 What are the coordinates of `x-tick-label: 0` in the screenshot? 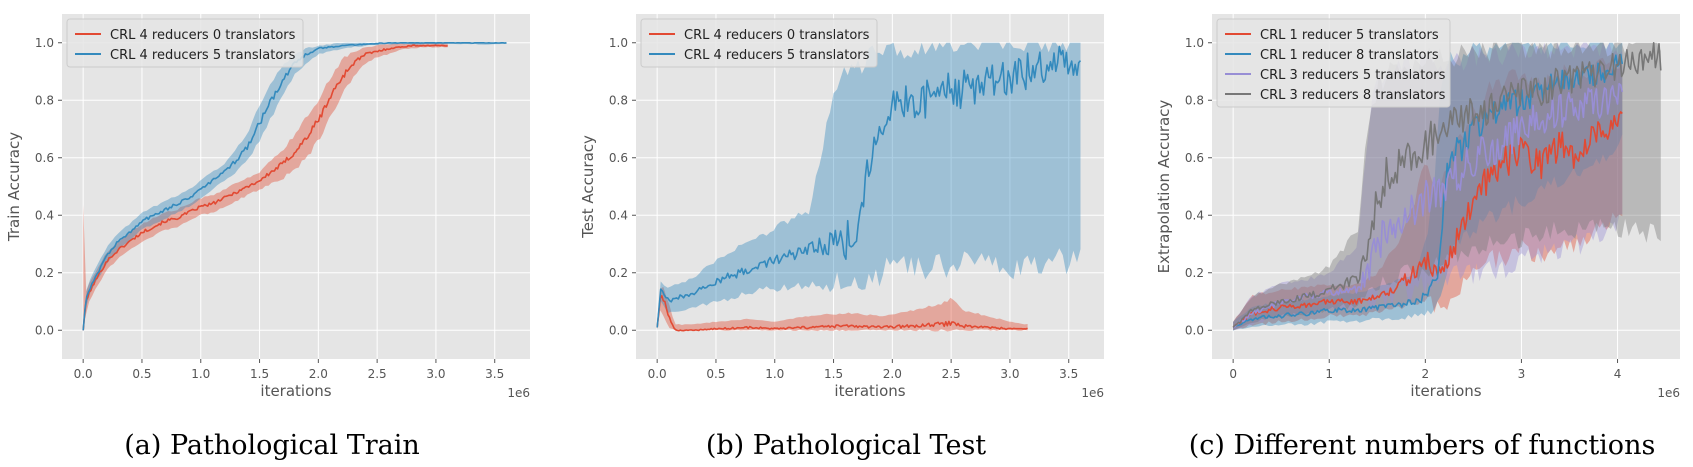 It's located at (1233, 374).